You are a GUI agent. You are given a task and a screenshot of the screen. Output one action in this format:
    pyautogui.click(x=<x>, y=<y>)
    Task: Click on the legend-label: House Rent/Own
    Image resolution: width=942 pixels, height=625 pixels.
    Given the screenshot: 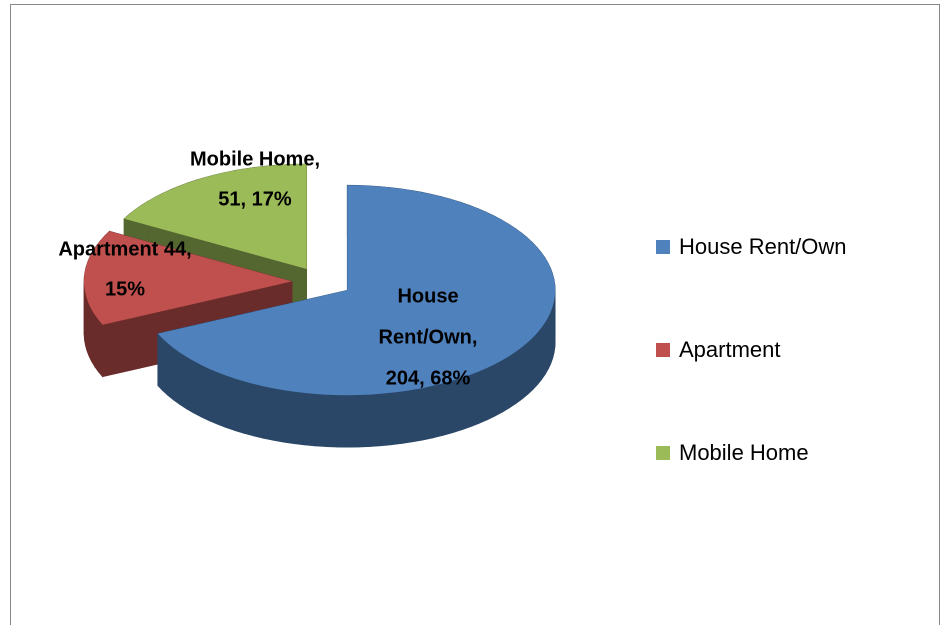 What is the action you would take?
    pyautogui.click(x=763, y=246)
    